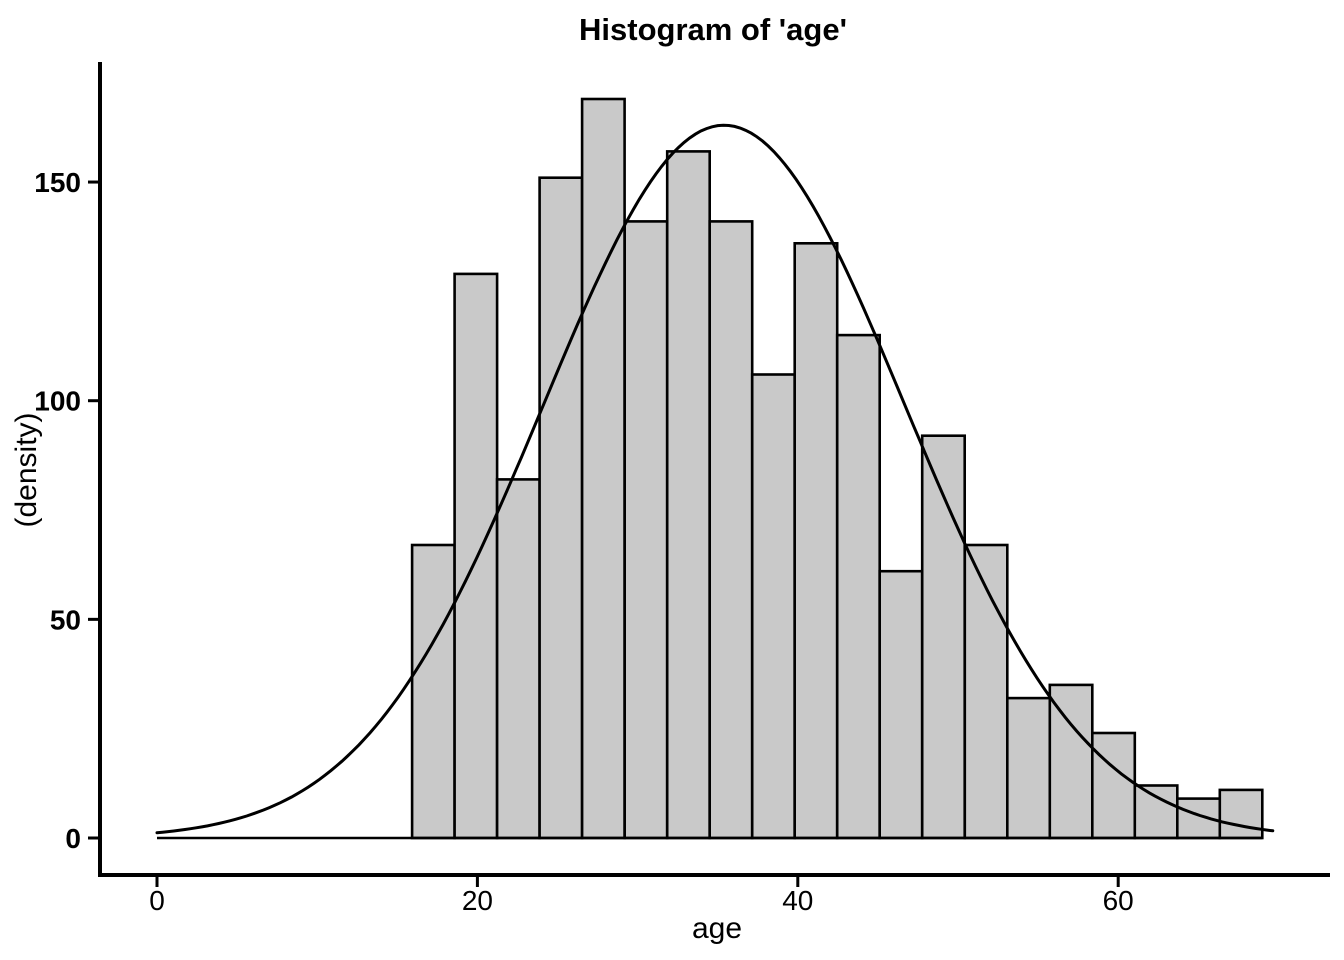  I want to click on y-tick-label: 50, so click(65, 619).